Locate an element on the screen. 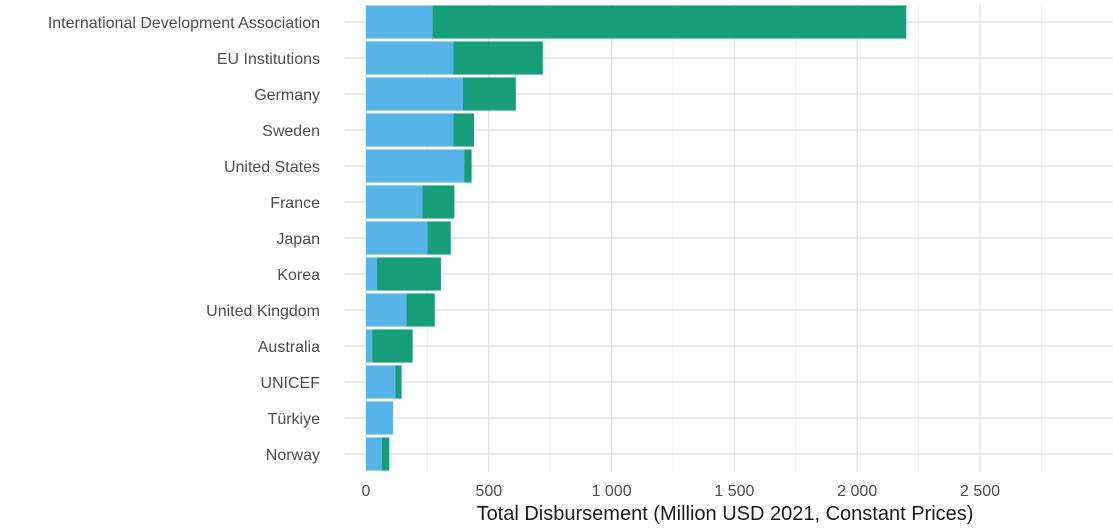  y-tick-label: Norway is located at coordinates (293, 455).